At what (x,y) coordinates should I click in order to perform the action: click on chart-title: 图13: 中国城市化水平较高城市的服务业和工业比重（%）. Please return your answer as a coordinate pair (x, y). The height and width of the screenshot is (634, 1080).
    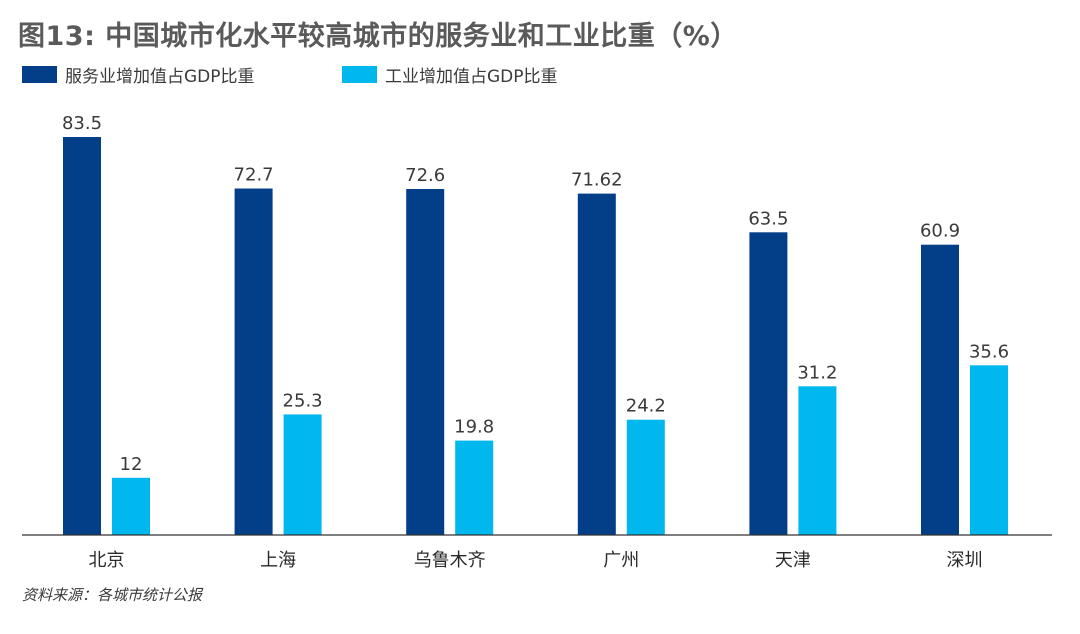
    Looking at the image, I should click on (378, 36).